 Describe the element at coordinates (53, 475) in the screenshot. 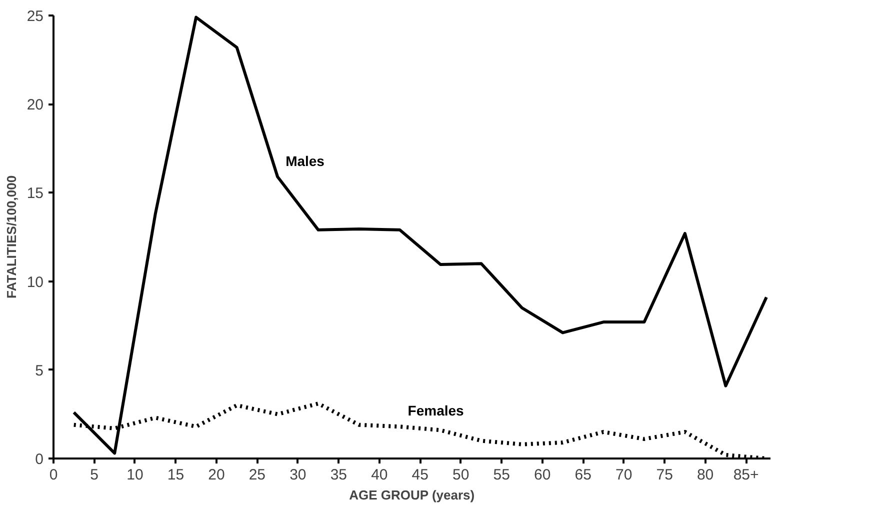

I see `x-tick-label: 0` at that location.